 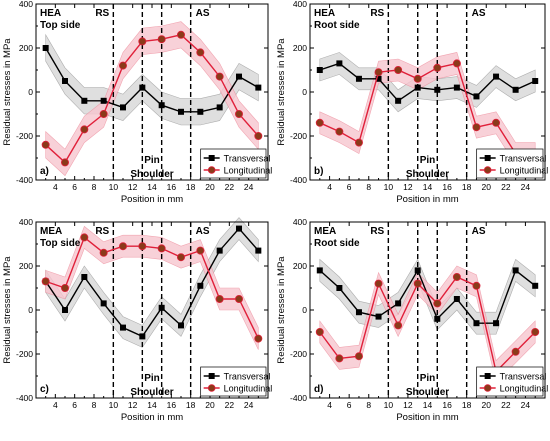 What do you see at coordinates (152, 160) in the screenshot?
I see `zone-label-pin: Pin` at bounding box center [152, 160].